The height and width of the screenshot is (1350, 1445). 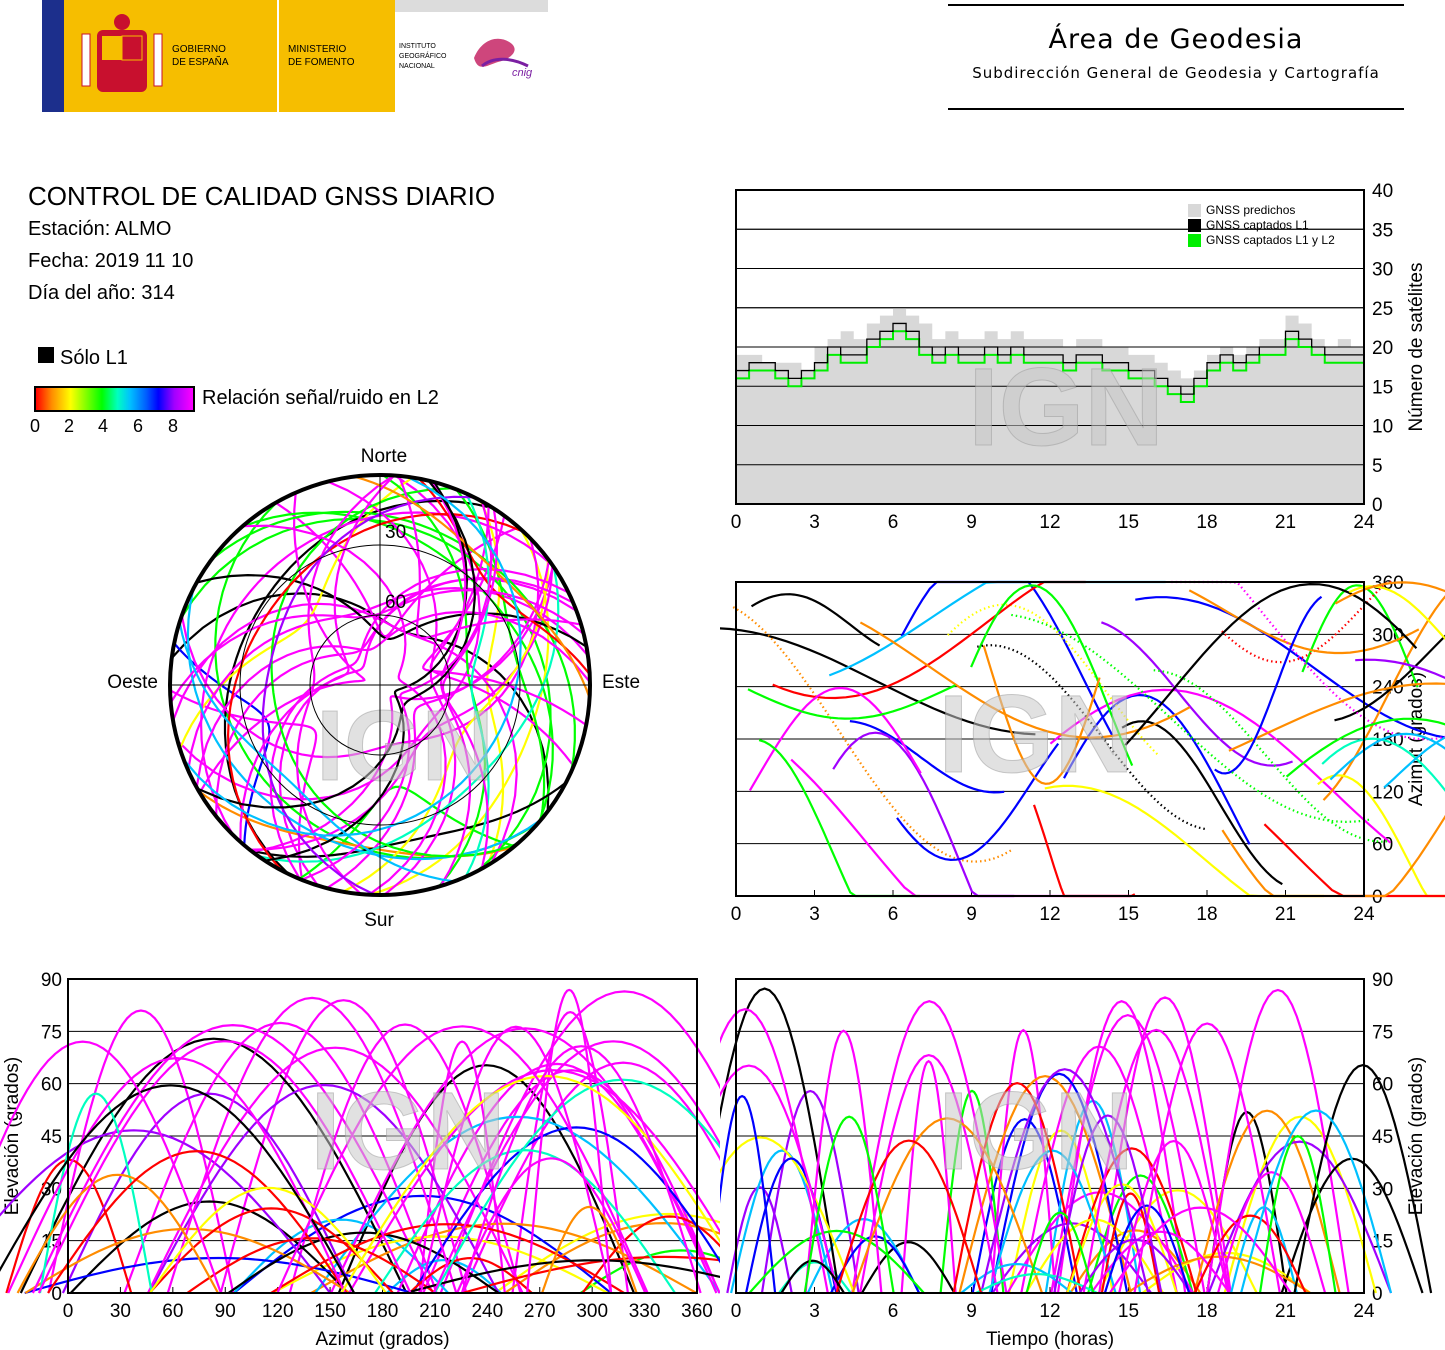 I want to click on legend-entry: GNSS captados L1 y L2, so click(x=1270, y=240).